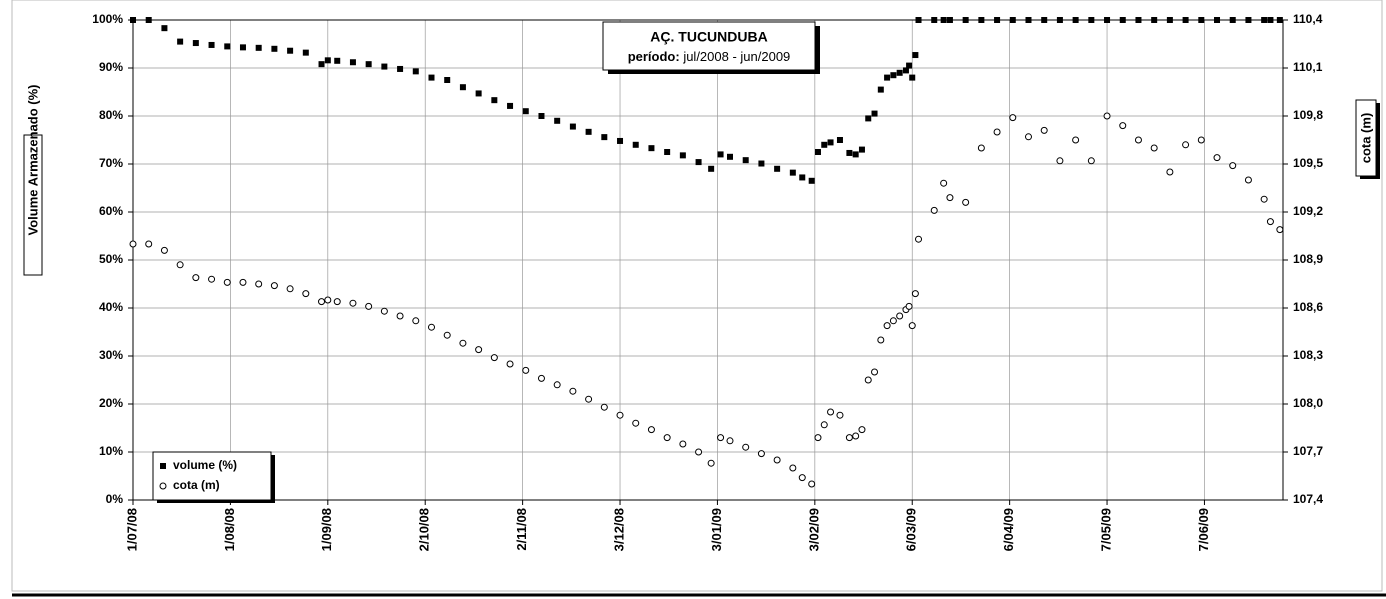  Describe the element at coordinates (111, 211) in the screenshot. I see `y-tick-label: 60%` at that location.